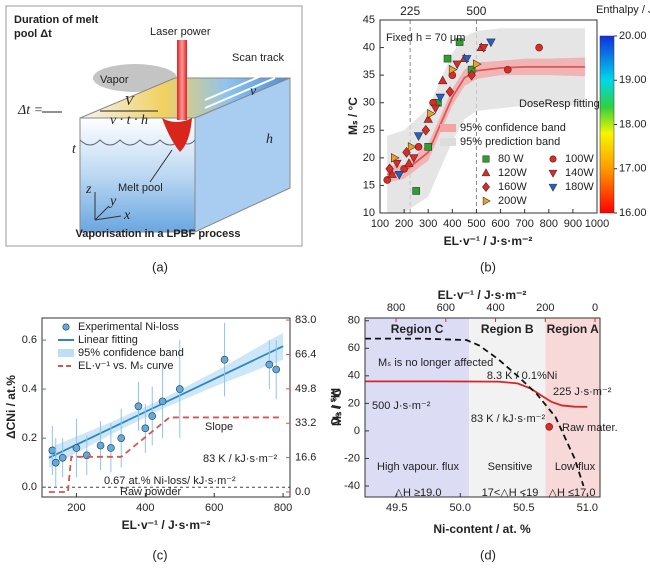 The image size is (650, 568). Describe the element at coordinates (435, 363) in the screenshot. I see `annotation: Mₛ is no longer affected` at that location.